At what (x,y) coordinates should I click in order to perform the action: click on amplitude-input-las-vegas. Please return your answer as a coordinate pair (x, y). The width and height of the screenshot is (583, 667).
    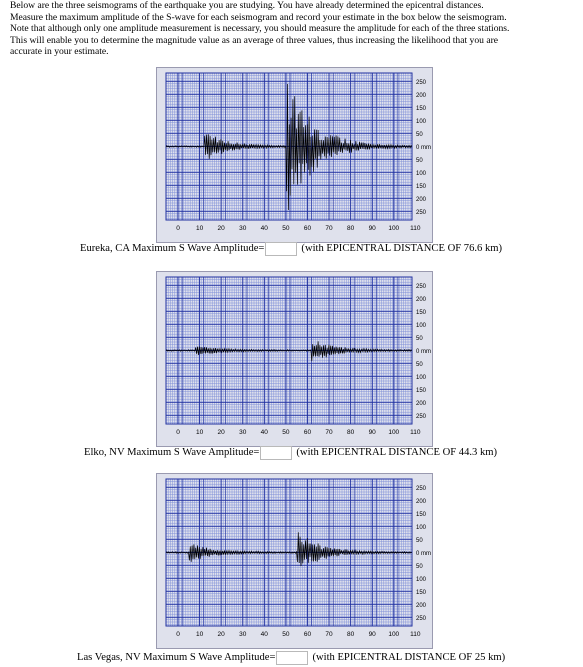
    Looking at the image, I should click on (292, 658).